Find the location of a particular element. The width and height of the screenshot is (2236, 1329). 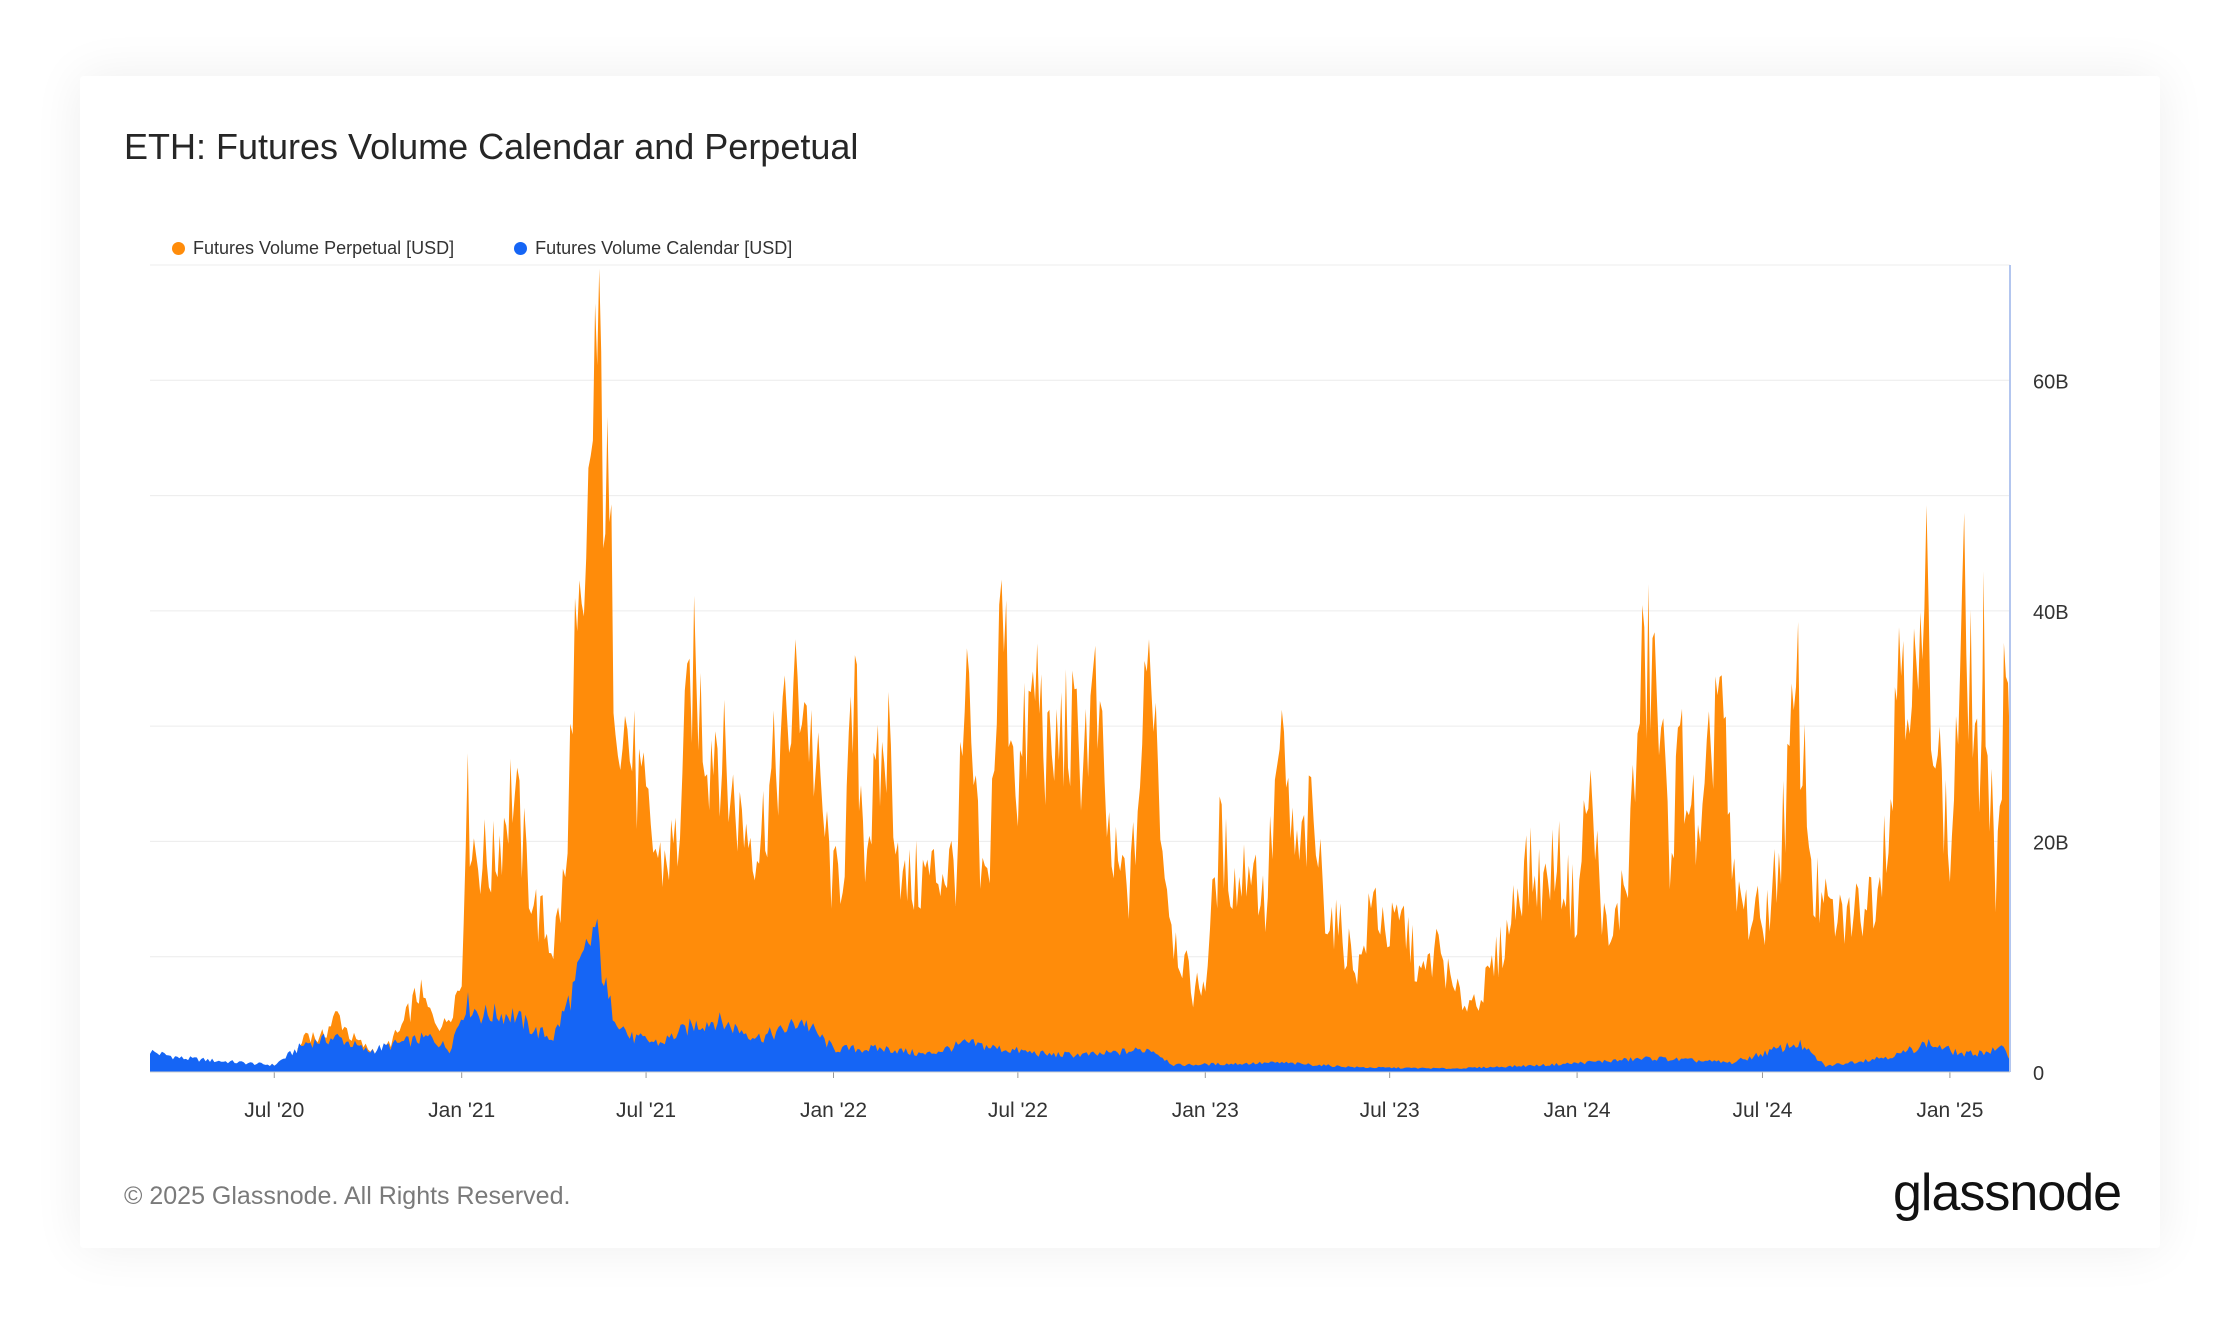

x-tick-label: Jul '21 is located at coordinates (646, 1110).